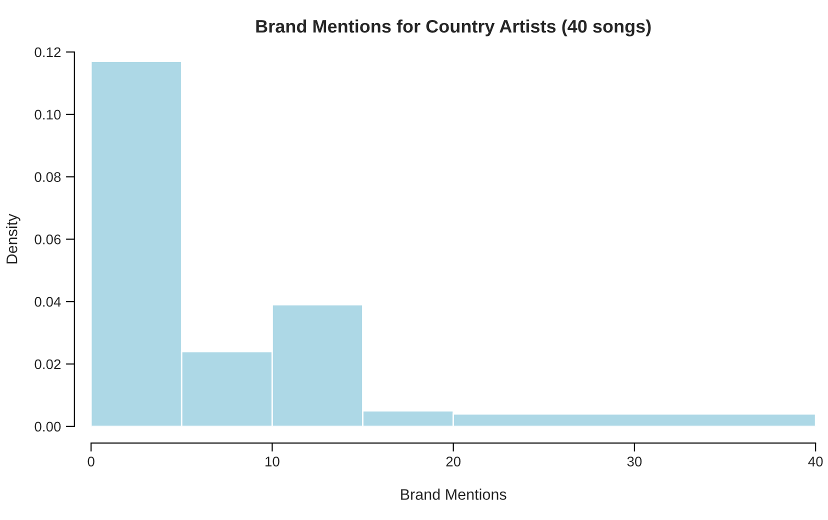 The width and height of the screenshot is (828, 520). What do you see at coordinates (47, 115) in the screenshot?
I see `y-tick-label: 0.10` at bounding box center [47, 115].